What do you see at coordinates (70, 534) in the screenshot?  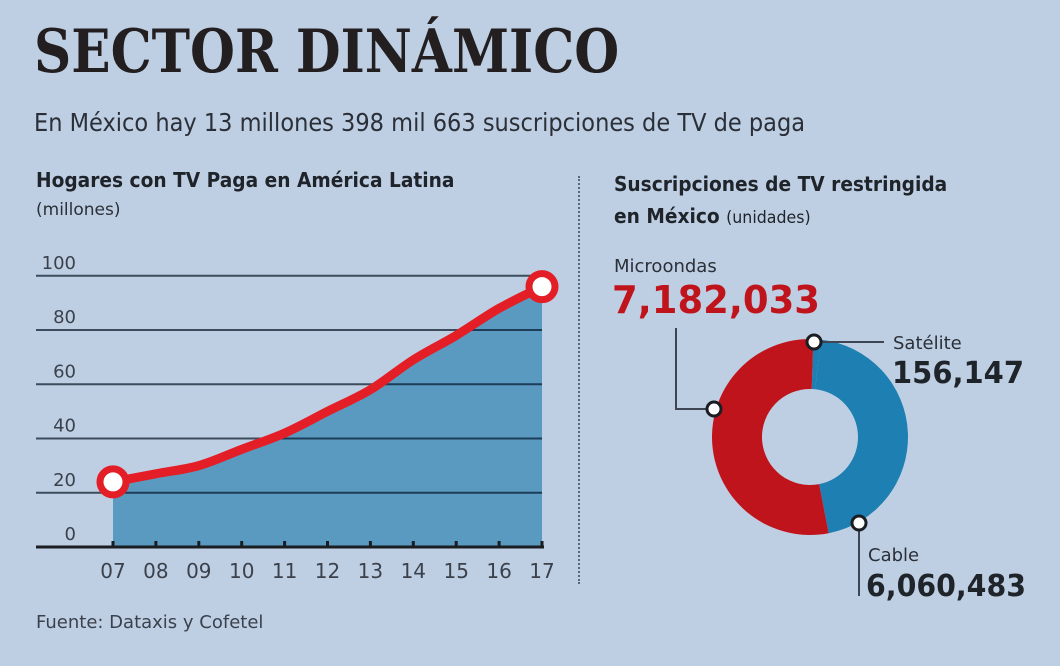 I see `y-tick-label: 0` at bounding box center [70, 534].